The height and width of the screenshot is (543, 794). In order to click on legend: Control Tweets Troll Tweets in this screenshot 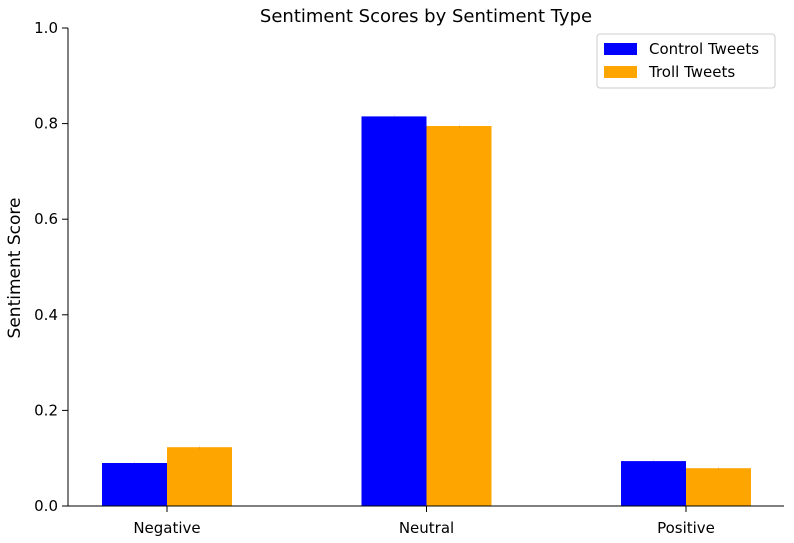, I will do `click(686, 61)`.